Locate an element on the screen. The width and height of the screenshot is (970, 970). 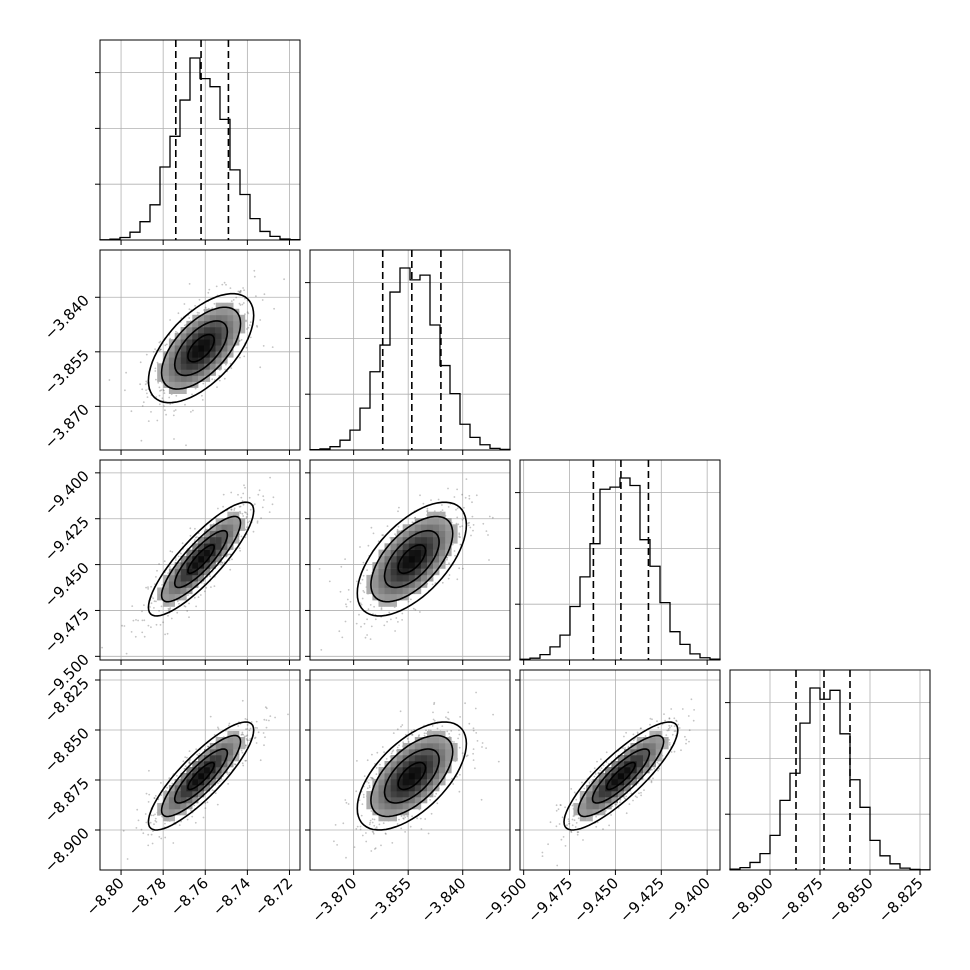
x-tick-label: −9.500 is located at coordinates (505, 900).